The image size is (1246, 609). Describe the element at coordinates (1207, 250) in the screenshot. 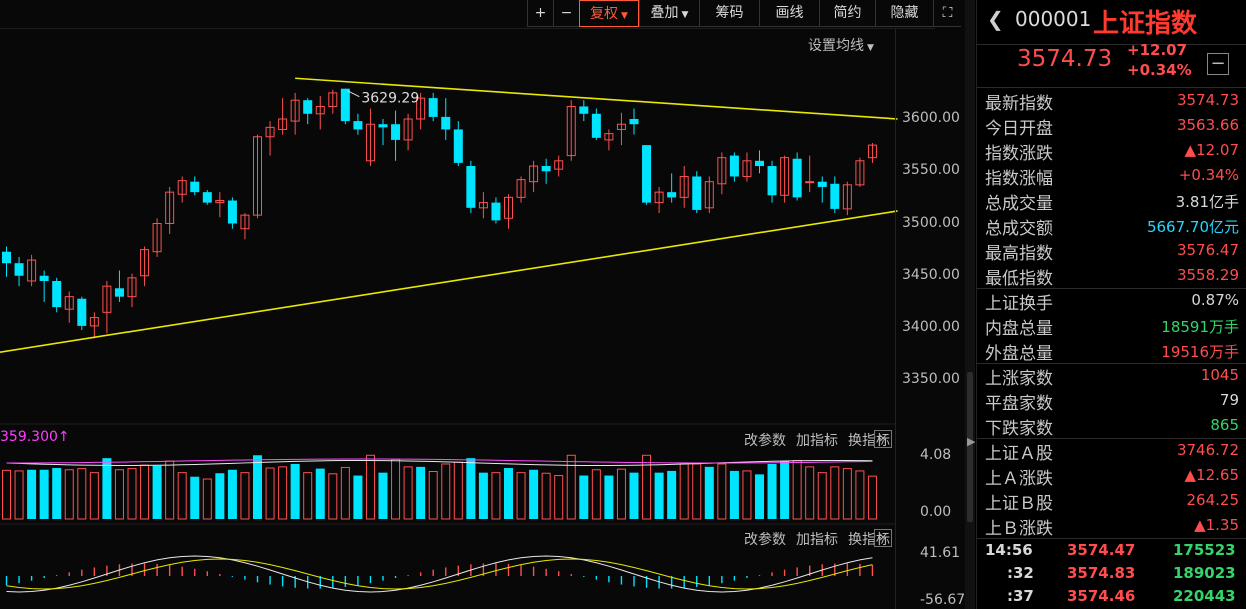

I see `quote-row-value: 3576.47` at that location.